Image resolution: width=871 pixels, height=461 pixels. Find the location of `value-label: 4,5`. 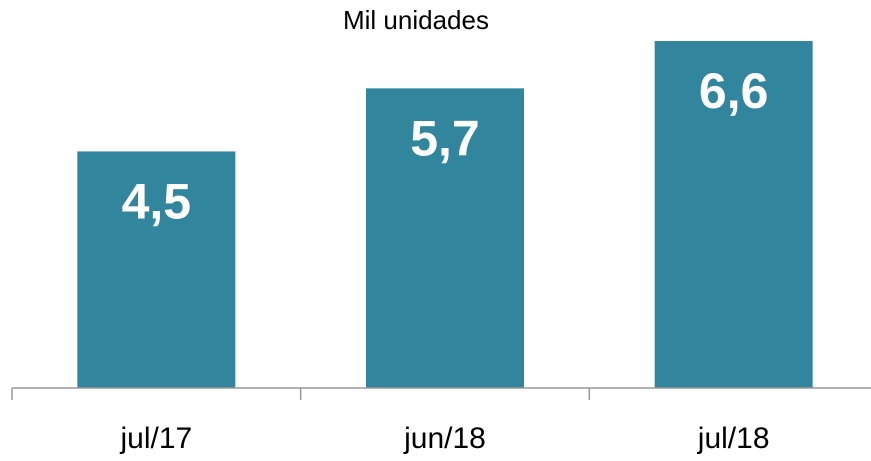

value-label: 4,5 is located at coordinates (157, 202).